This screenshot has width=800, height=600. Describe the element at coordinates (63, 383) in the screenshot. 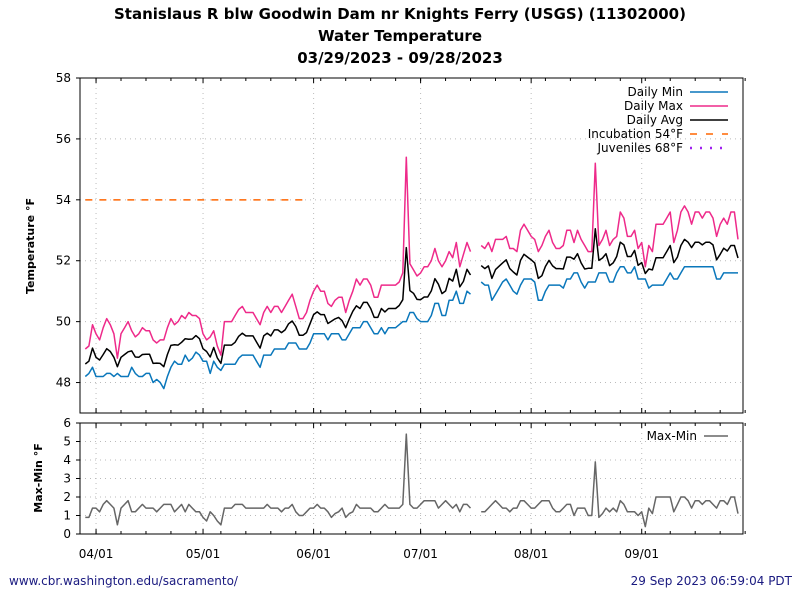

I see `y-tick-label: 48` at that location.